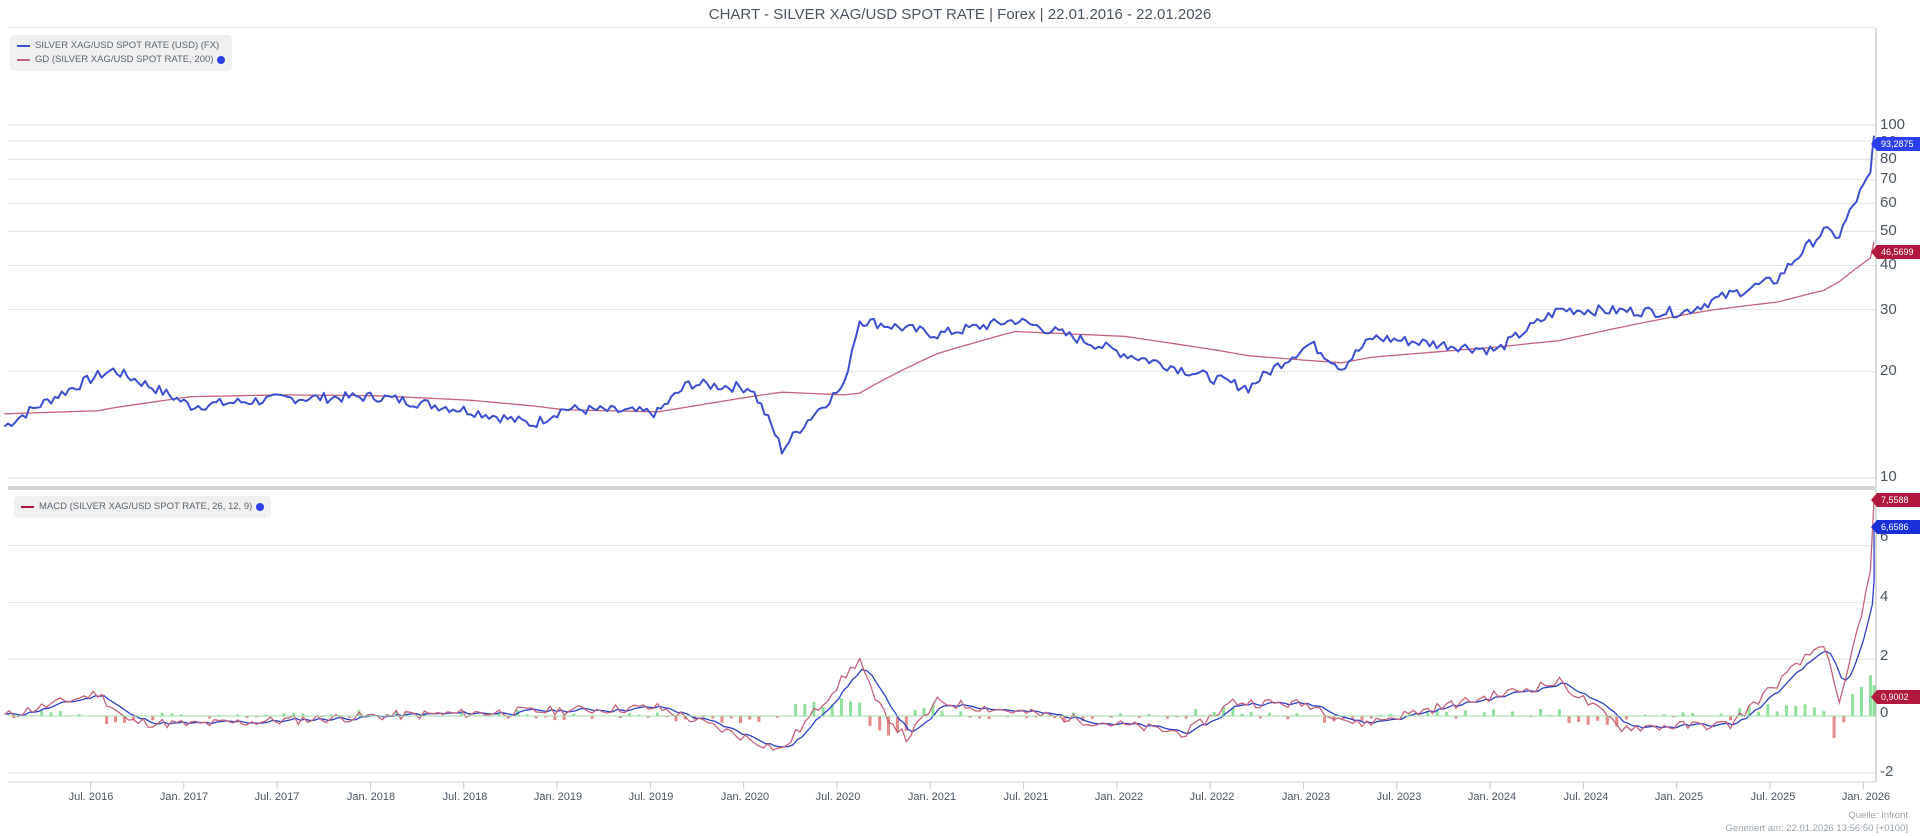 This screenshot has width=1920, height=836. What do you see at coordinates (1888, 158) in the screenshot?
I see `y-tick-80: 80` at bounding box center [1888, 158].